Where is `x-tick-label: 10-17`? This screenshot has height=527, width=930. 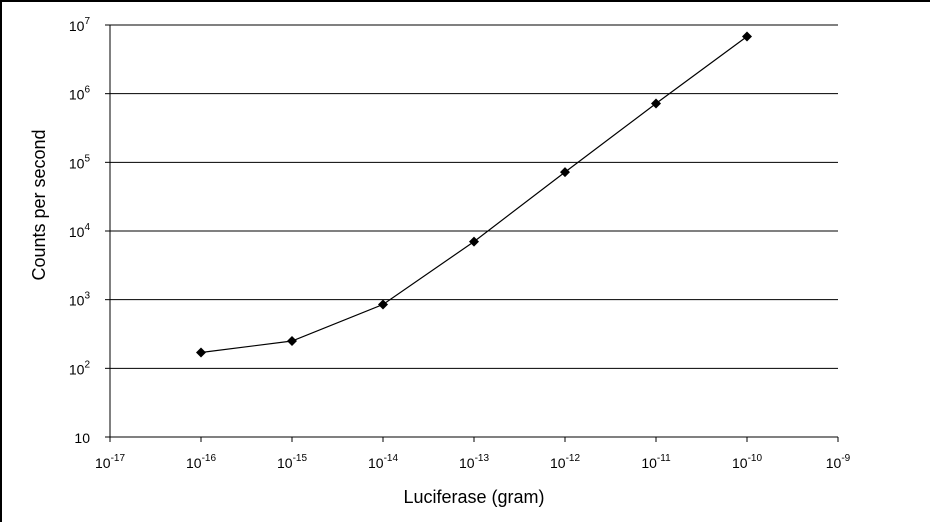 x-tick-label: 10-17 is located at coordinates (110, 462).